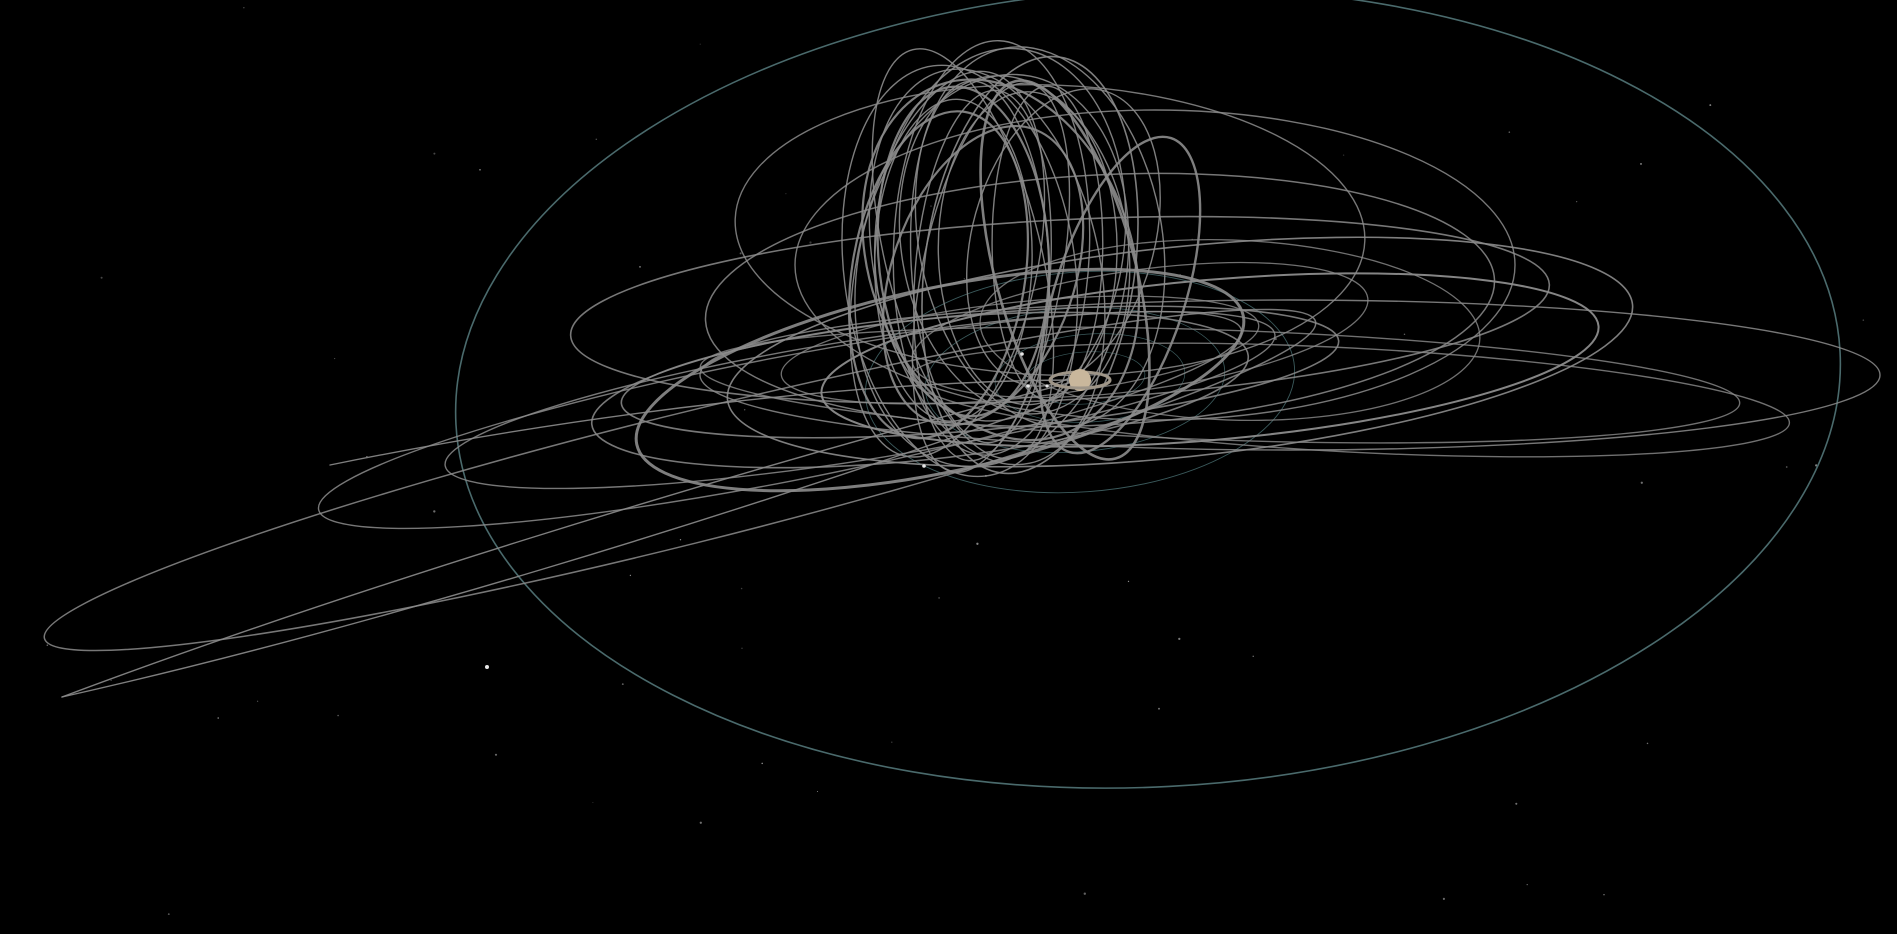 This screenshot has height=934, width=1897. I want to click on planet-ring-front, so click(1080, 384).